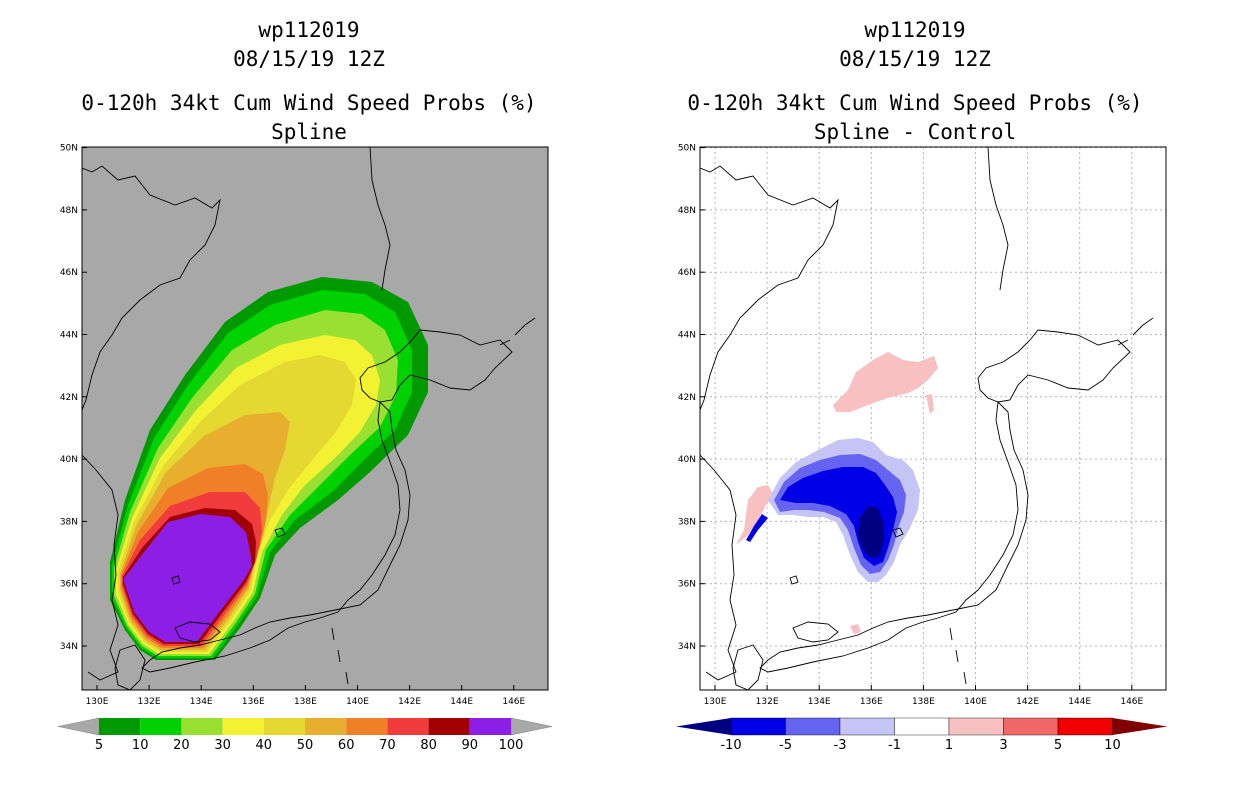 This screenshot has width=1236, height=800. What do you see at coordinates (885, 382) in the screenshot?
I see `diff-pink-north` at bounding box center [885, 382].